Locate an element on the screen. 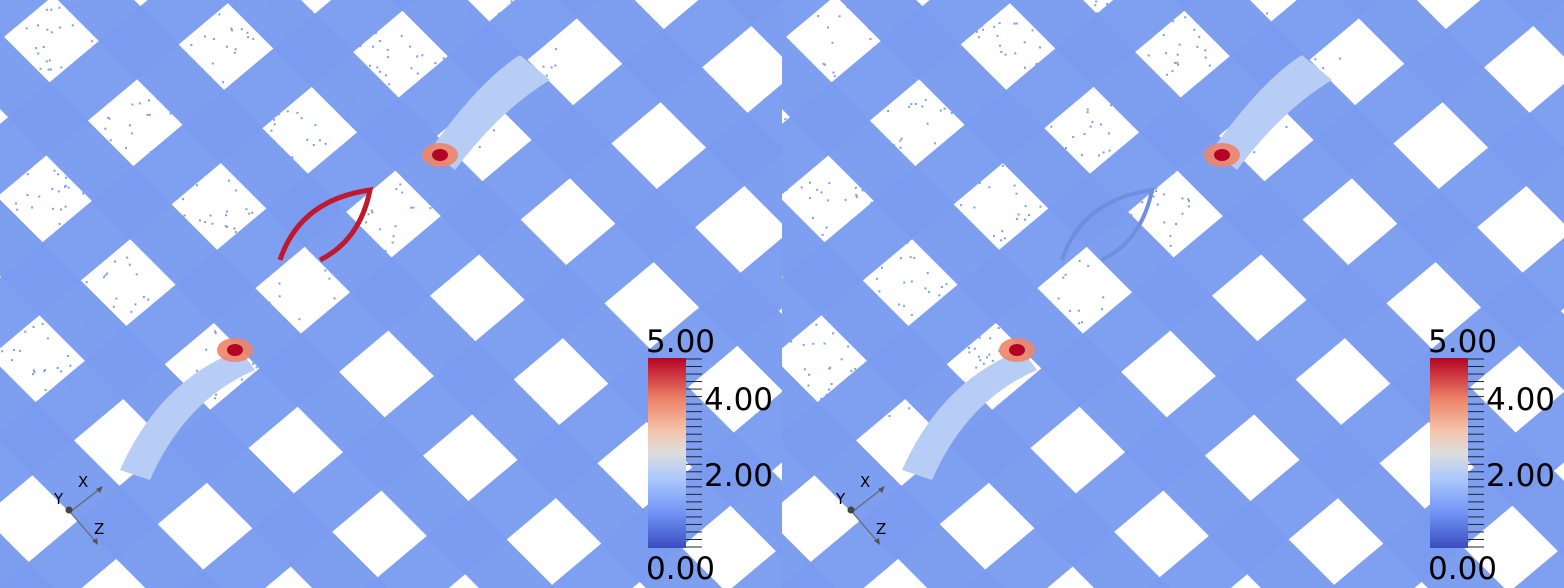 The image size is (1564, 588). axes-arrows-icon is located at coordinates (84, 515).